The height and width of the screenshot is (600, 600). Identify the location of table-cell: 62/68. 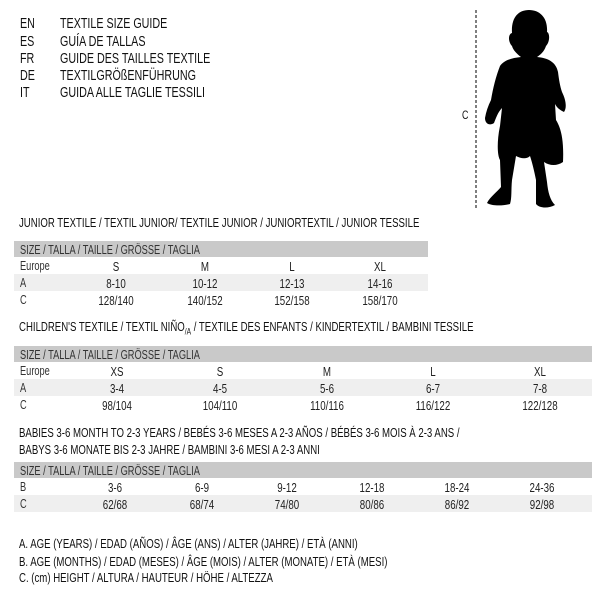
(115, 505).